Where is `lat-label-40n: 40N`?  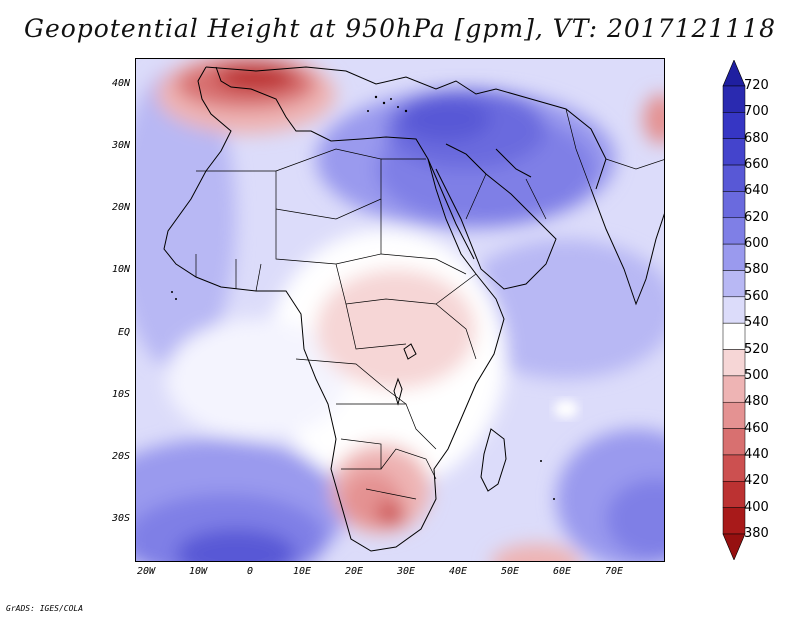
lat-label-40n: 40N is located at coordinates (120, 83).